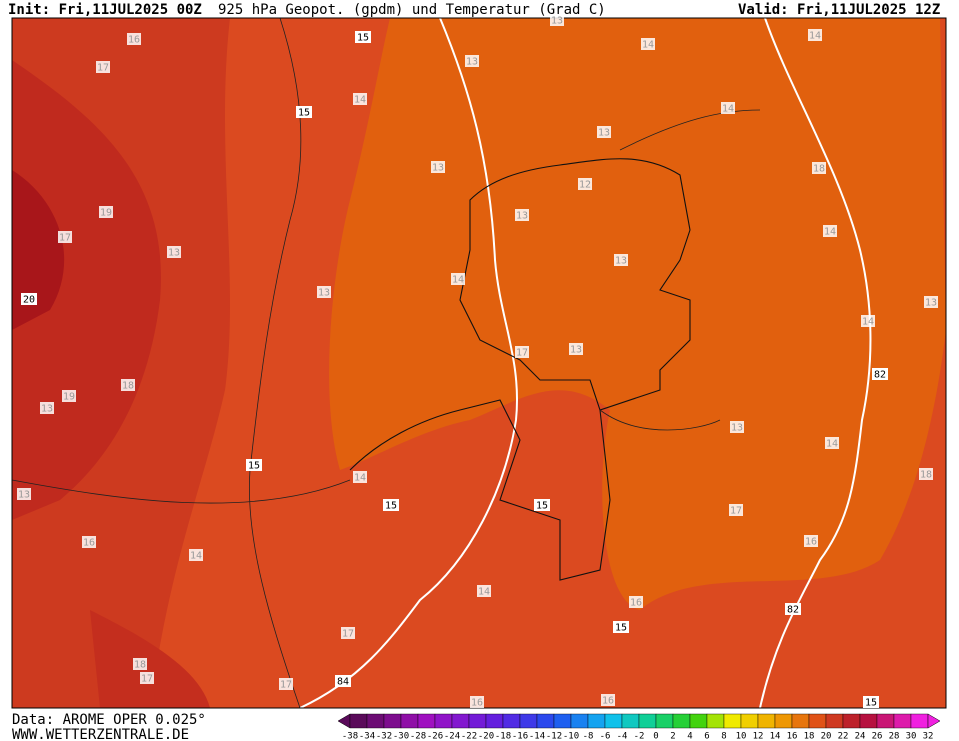  What do you see at coordinates (792, 736) in the screenshot?
I see `colorbar-label: 16` at bounding box center [792, 736].